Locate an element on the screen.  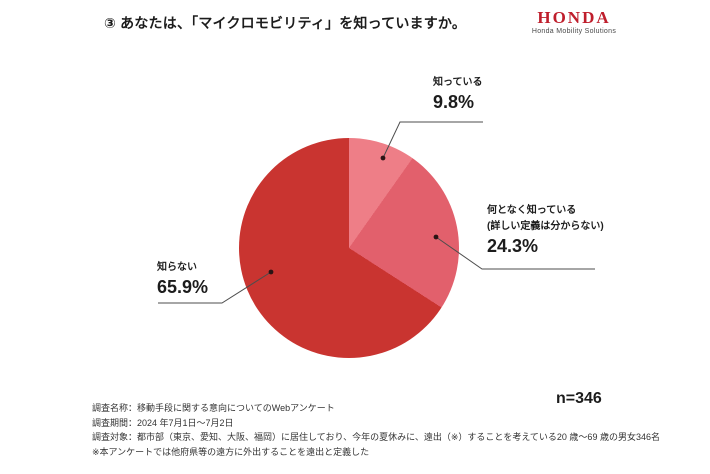
callout-know: 知っている 9.8% is located at coordinates (458, 93).